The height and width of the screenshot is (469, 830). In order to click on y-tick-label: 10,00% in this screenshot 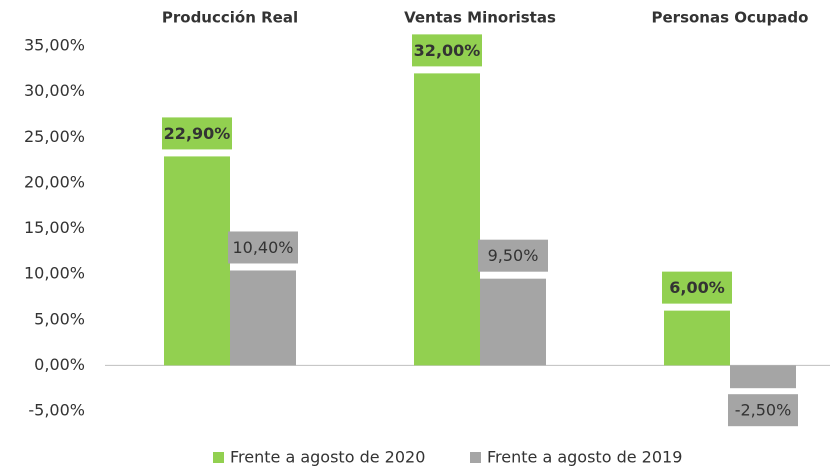, I will do `click(54, 273)`.